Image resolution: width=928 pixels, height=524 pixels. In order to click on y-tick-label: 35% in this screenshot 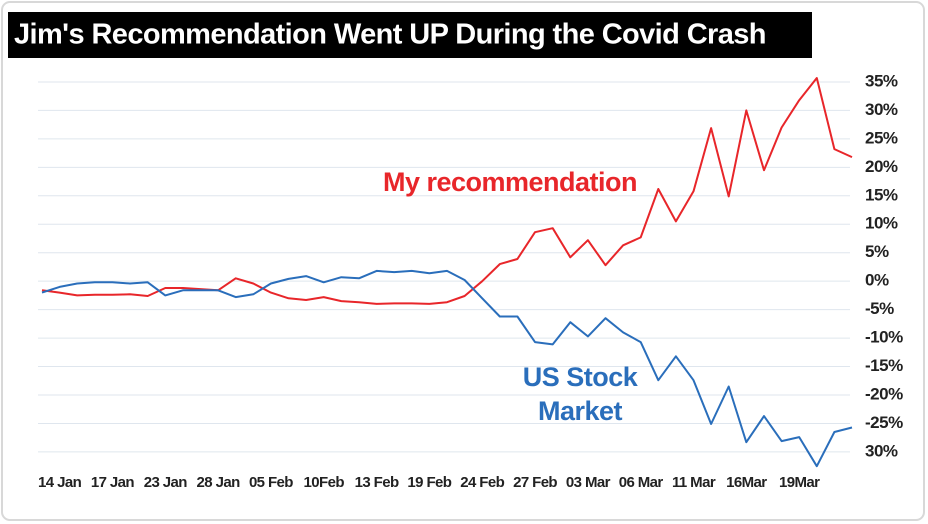, I will do `click(881, 80)`.